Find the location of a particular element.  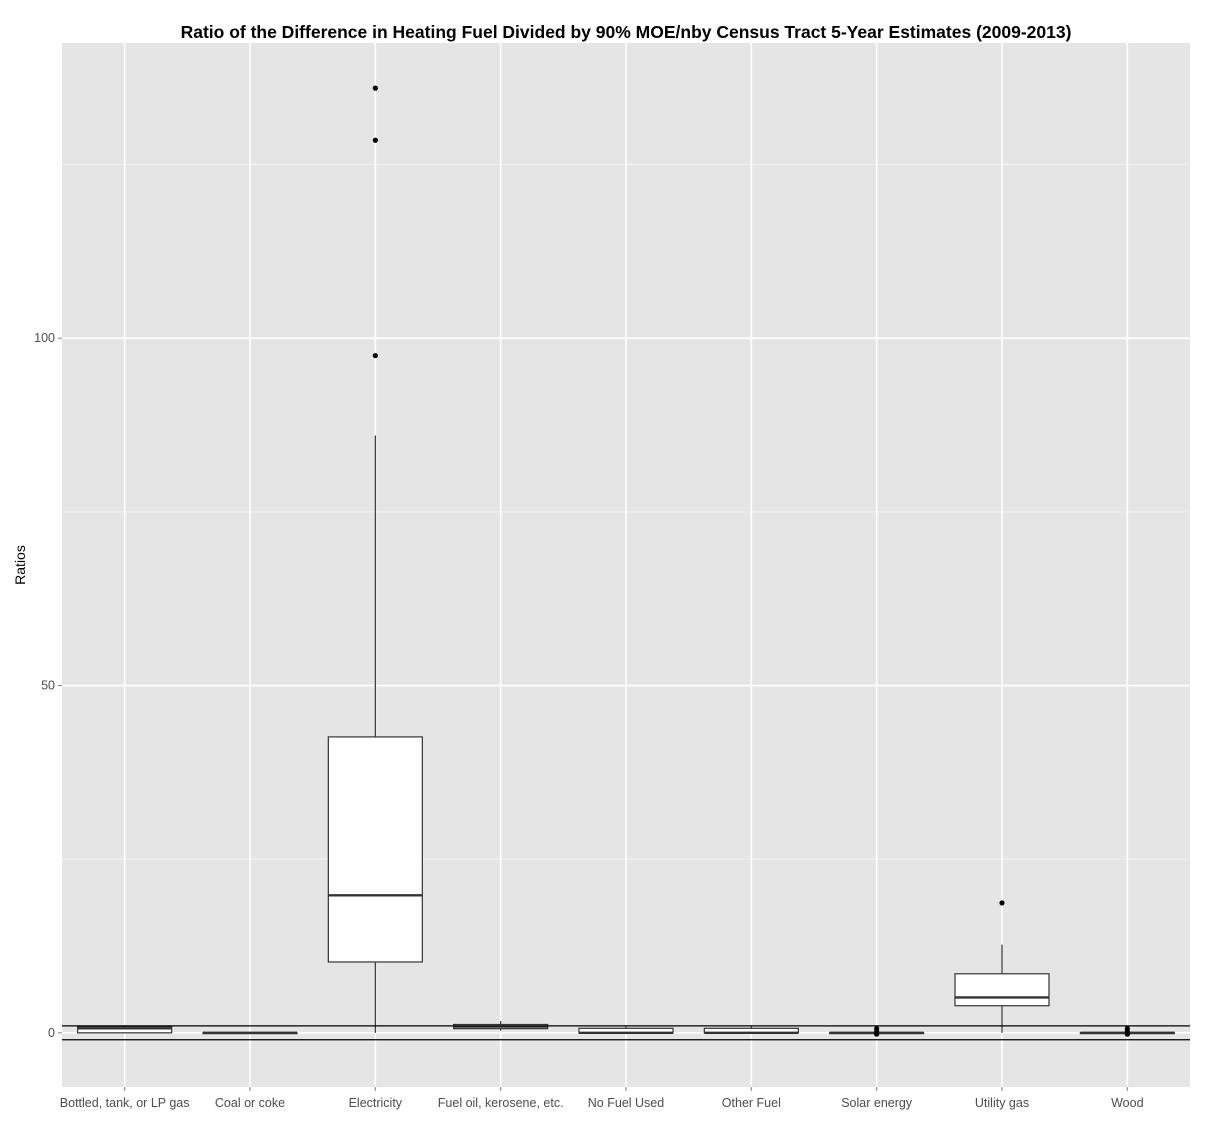

y-axis-title: Ratios is located at coordinates (20, 565).